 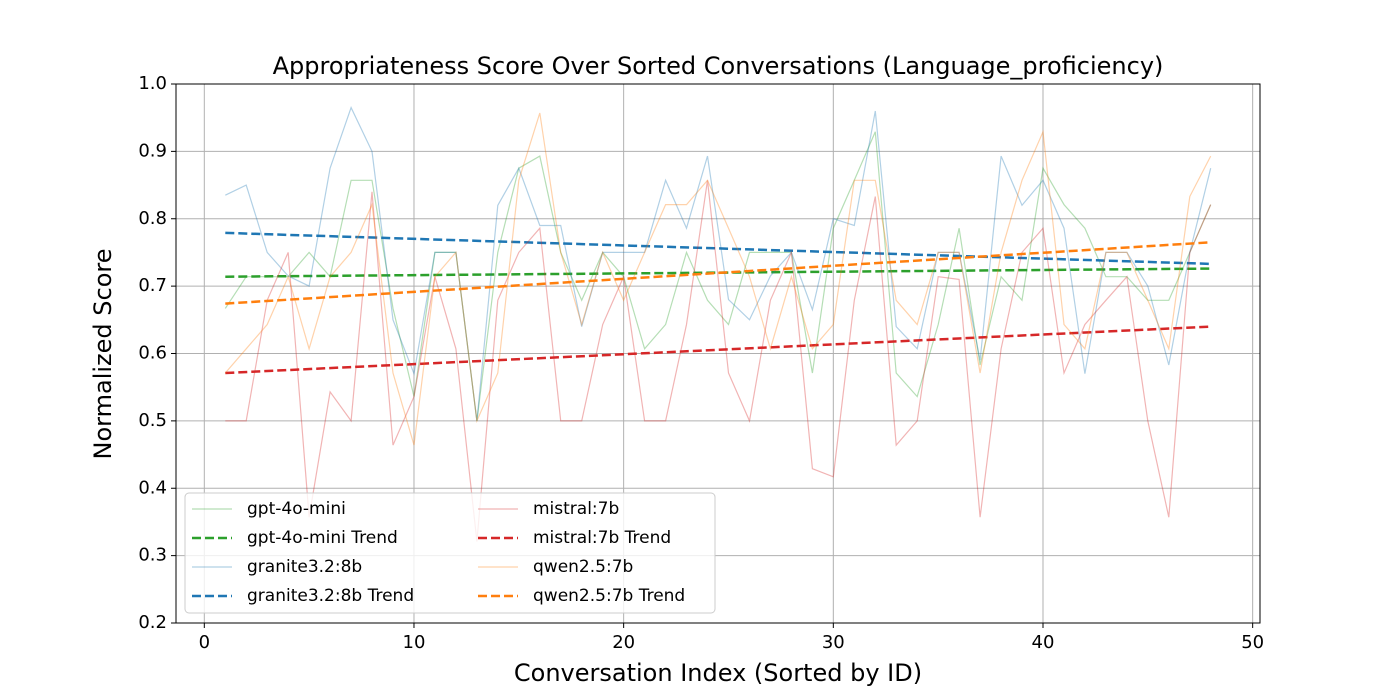 I want to click on x-tick-label: 10, so click(x=414, y=642).